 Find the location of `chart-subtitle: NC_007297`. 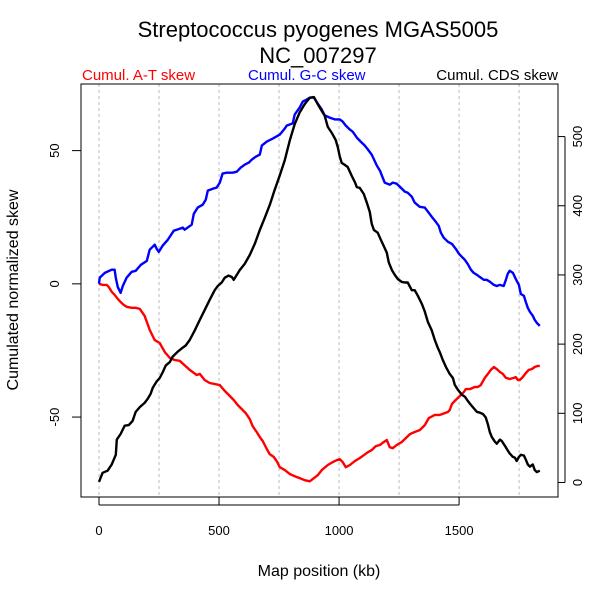

chart-subtitle: NC_007297 is located at coordinates (317, 55).